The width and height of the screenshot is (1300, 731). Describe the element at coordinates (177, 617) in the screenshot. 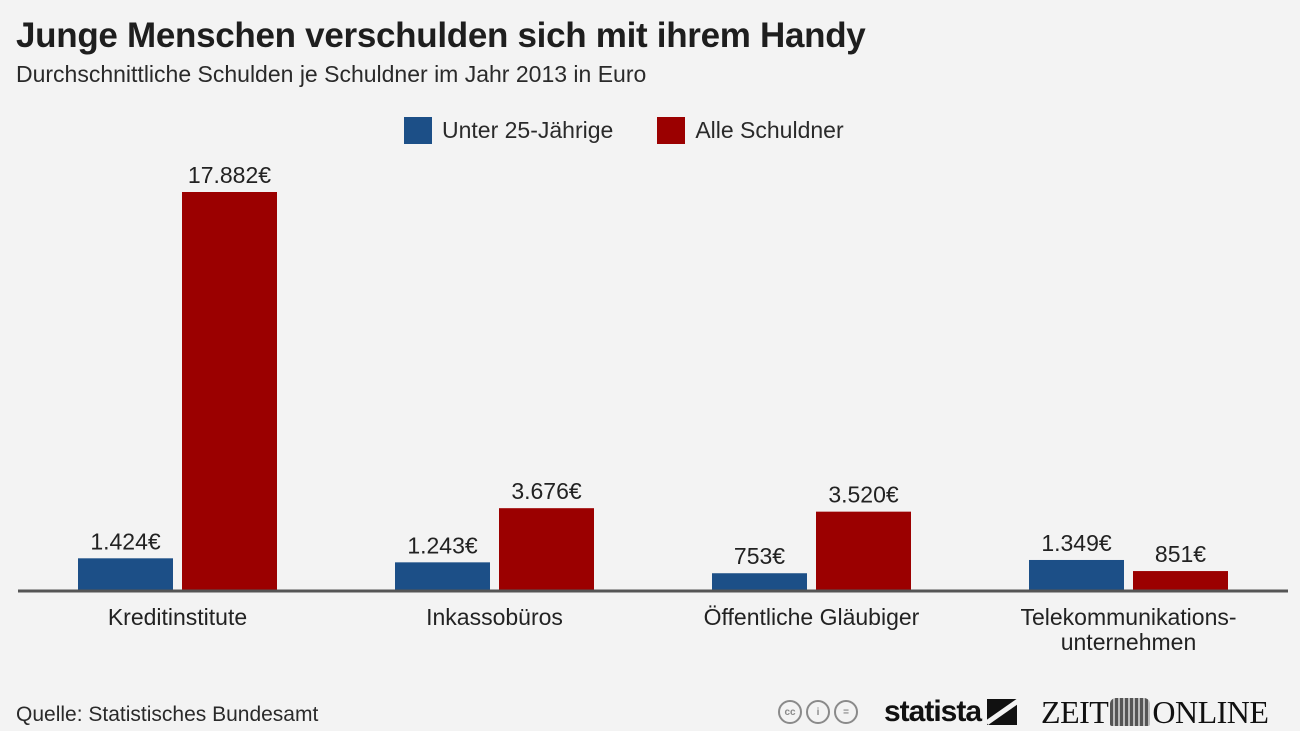

I see `category-label: Kreditinstitute` at that location.